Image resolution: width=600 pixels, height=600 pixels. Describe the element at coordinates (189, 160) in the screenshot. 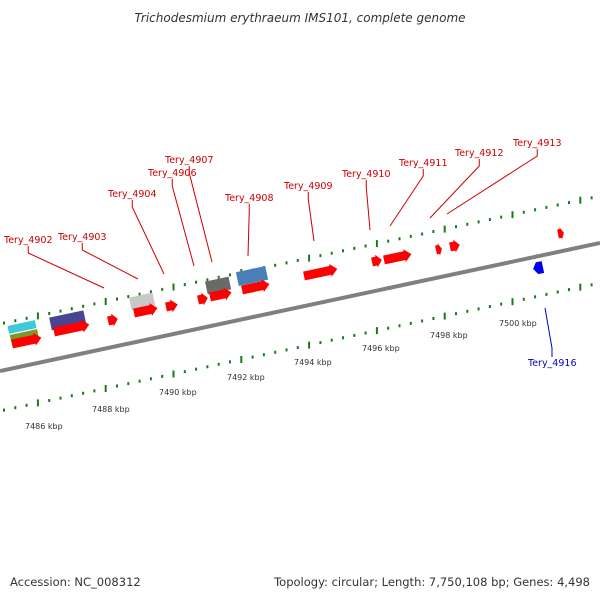

I see `gene-label-tery-4907: Tery_4907` at that location.